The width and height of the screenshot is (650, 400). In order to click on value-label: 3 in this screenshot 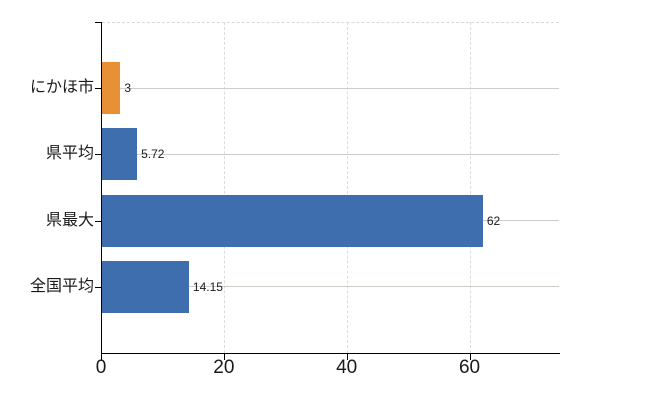, I will do `click(128, 88)`.